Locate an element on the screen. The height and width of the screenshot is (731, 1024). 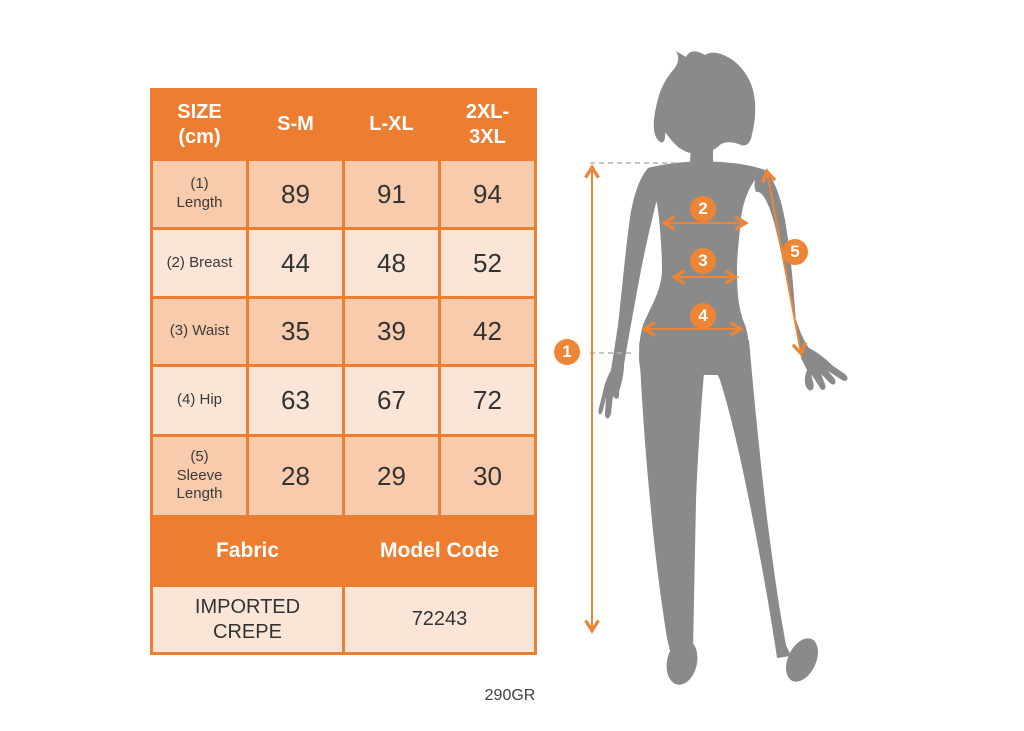
row-label-sleeve-length: (5) Sleeve Length is located at coordinates (199, 476).